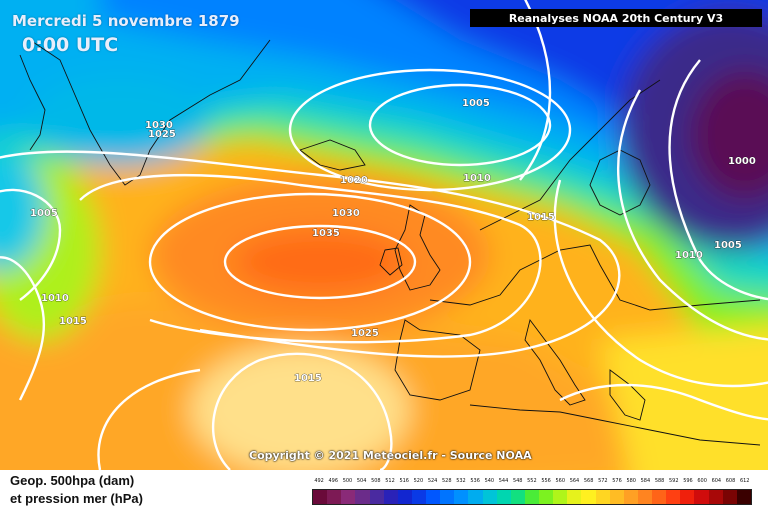 The height and width of the screenshot is (512, 768). I want to click on scale-value: 552, so click(532, 481).